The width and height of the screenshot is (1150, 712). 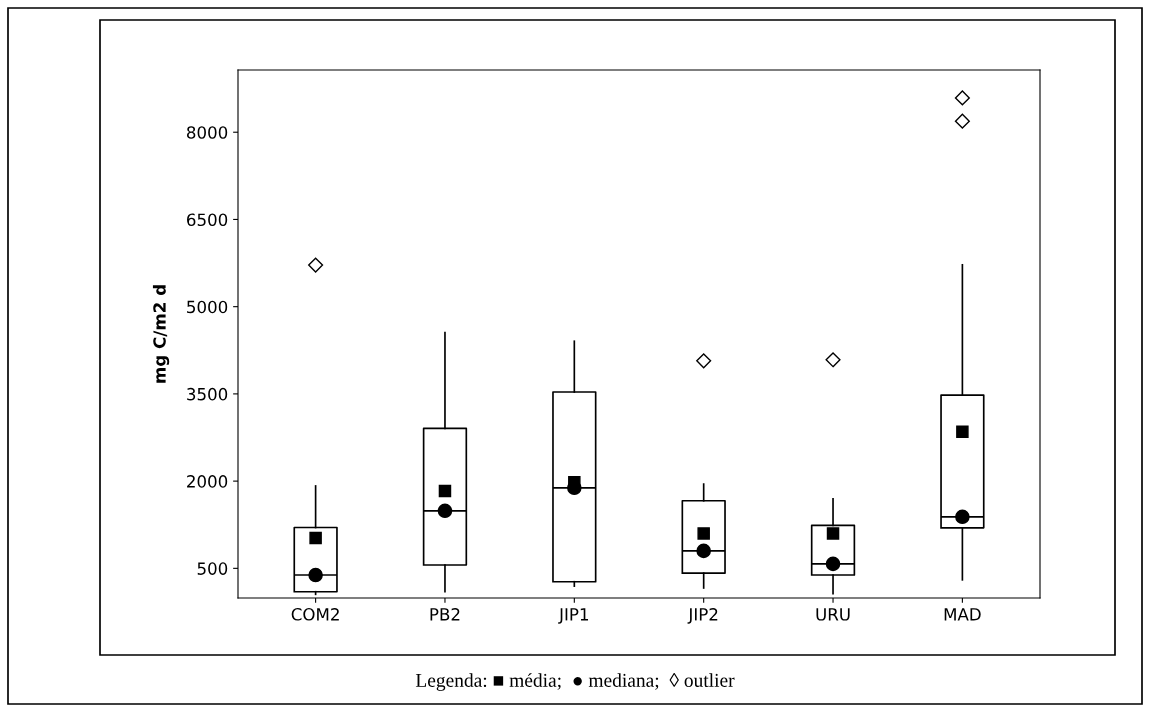 I want to click on x-tick-label: JIP1, so click(x=573, y=616).